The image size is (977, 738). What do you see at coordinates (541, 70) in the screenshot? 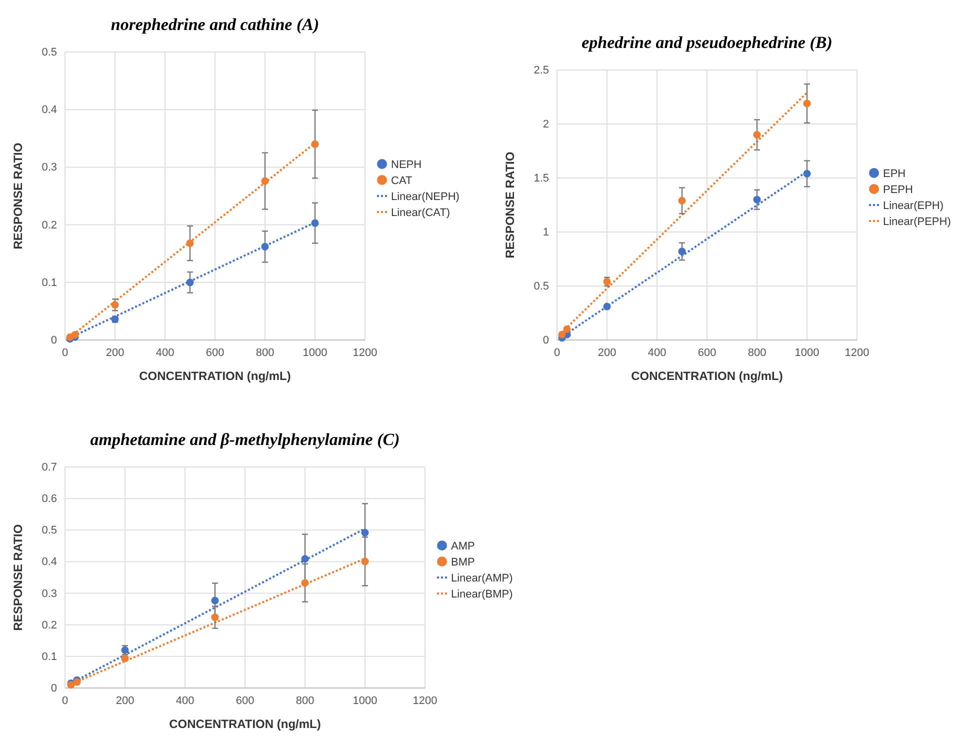
I see `y-tick-label: 2.5` at bounding box center [541, 70].